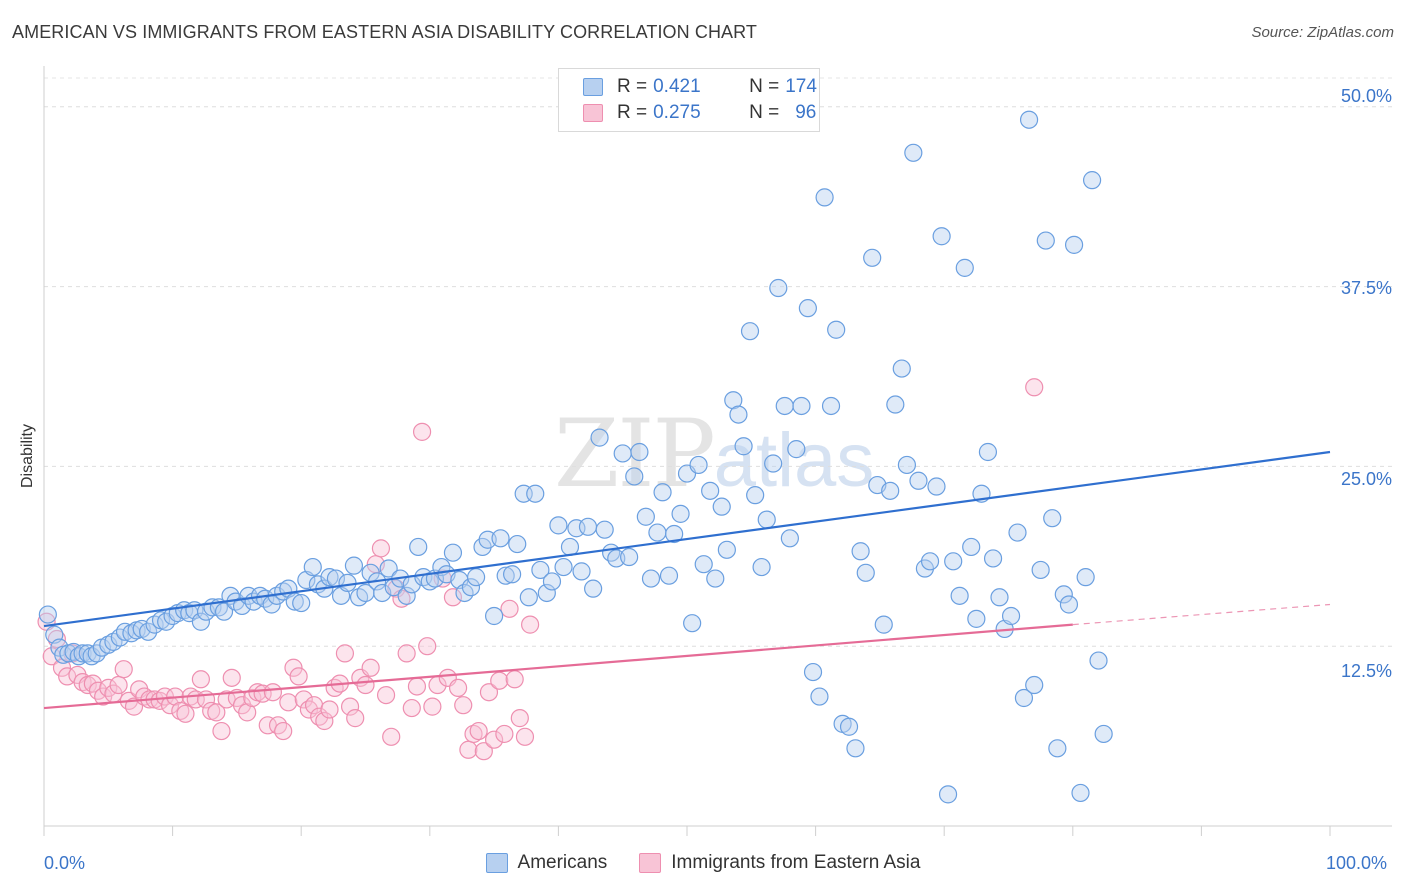 The height and width of the screenshot is (892, 1406). I want to click on legend-n-label: N =, so click(764, 86).